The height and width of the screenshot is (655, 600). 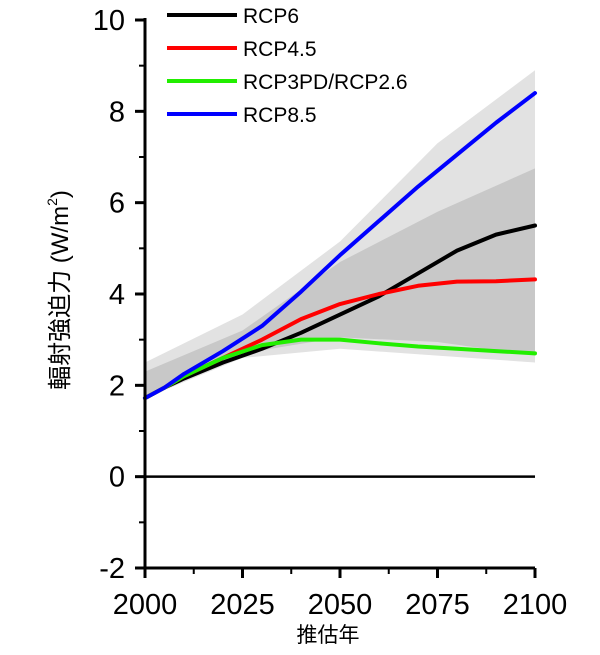 I want to click on x-tick-label: 2075, so click(x=437, y=605).